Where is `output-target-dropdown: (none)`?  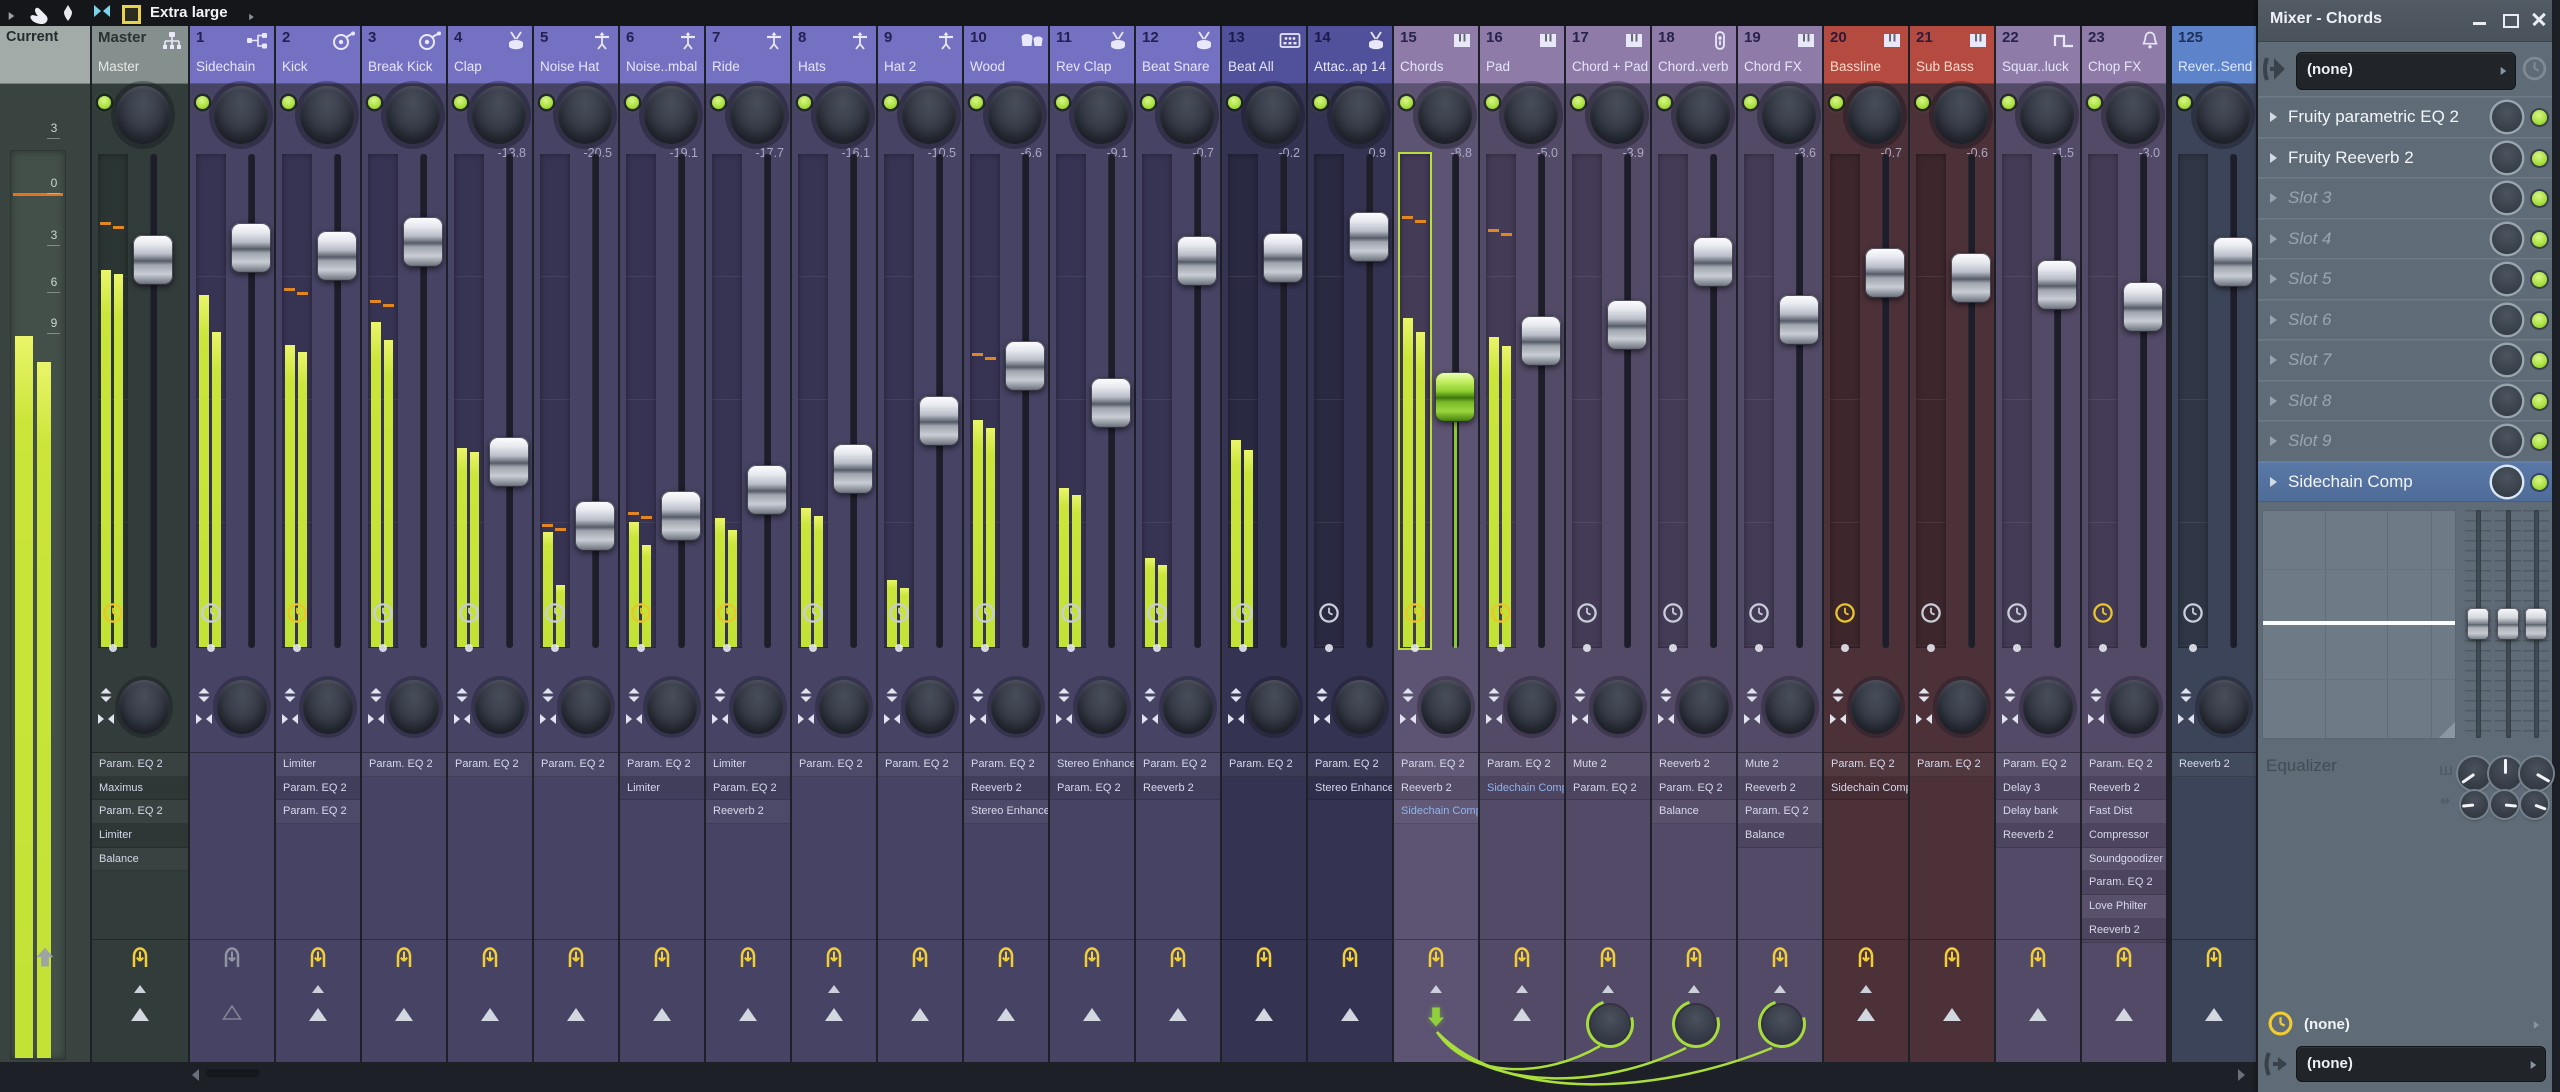
output-target-dropdown: (none) is located at coordinates (2421, 1064).